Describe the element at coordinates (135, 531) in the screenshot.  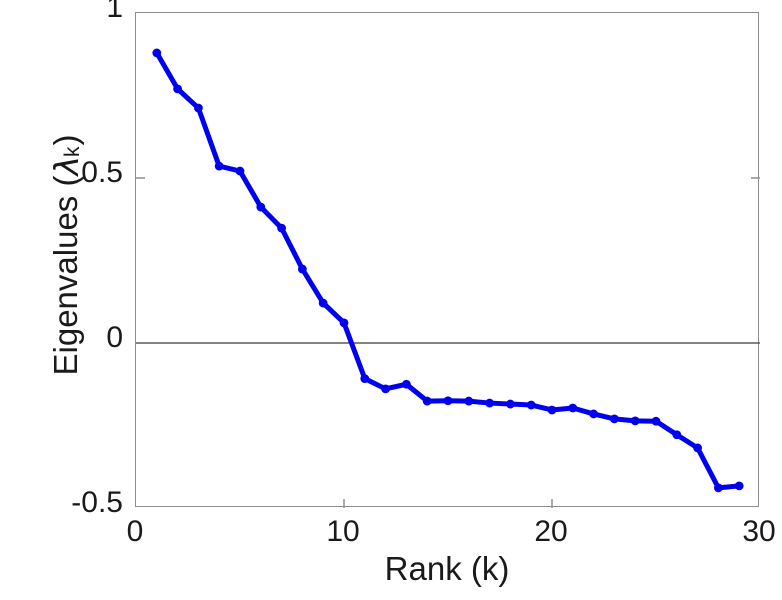
I see `x-tick-label-0: 0` at that location.